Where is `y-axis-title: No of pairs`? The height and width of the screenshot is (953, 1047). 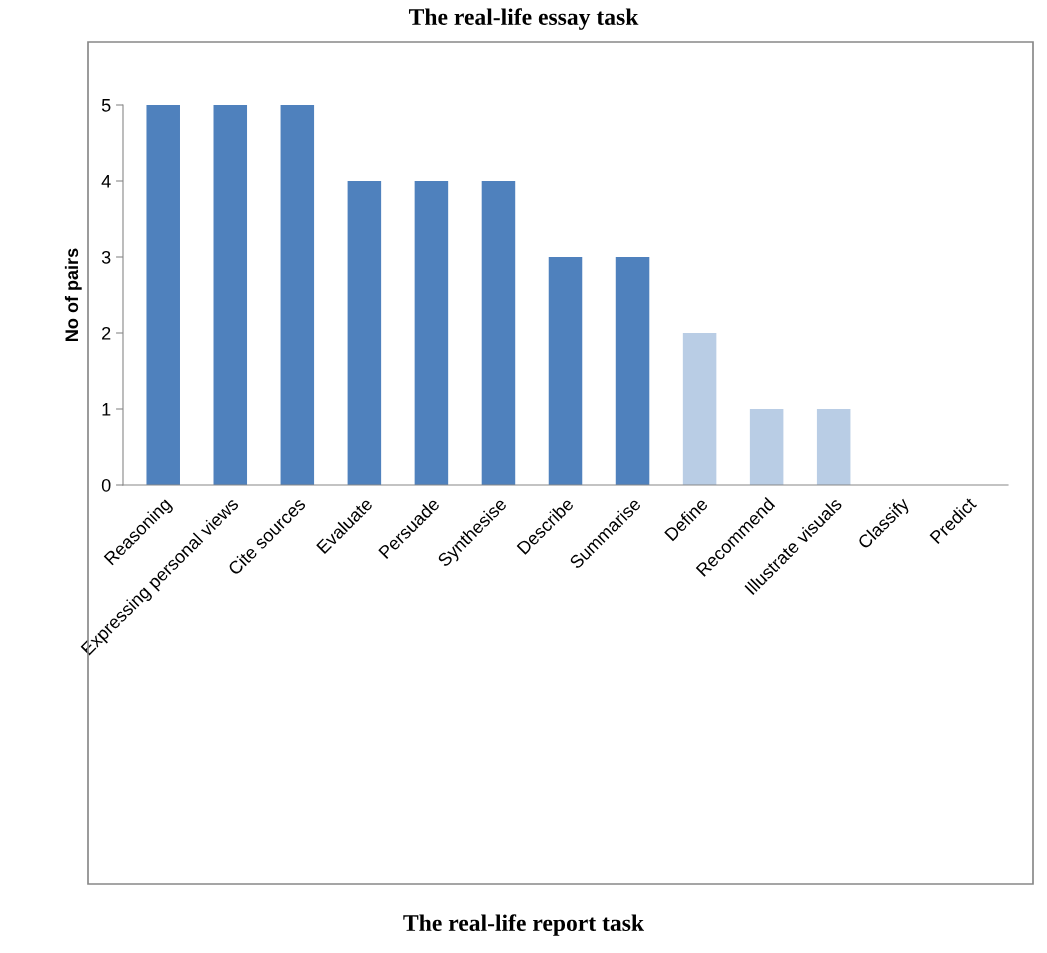
y-axis-title: No of pairs is located at coordinates (73, 294).